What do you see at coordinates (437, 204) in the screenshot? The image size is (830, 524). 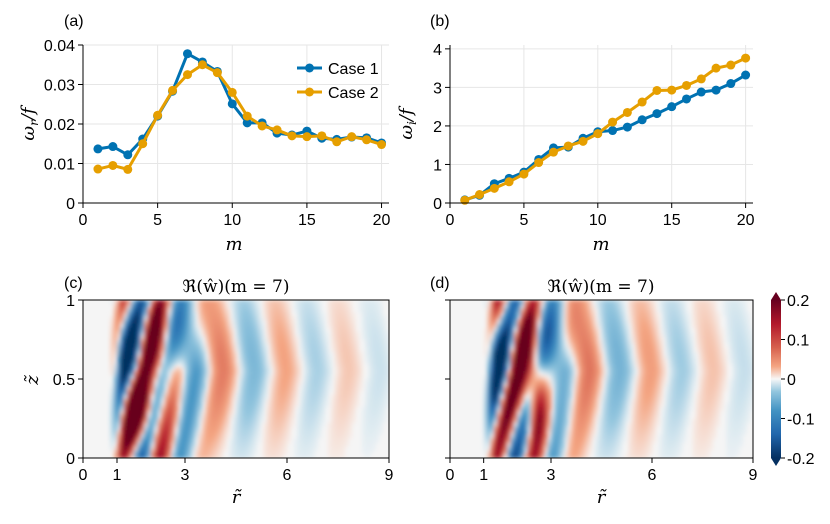 I see `y-tick-label: 0` at bounding box center [437, 204].